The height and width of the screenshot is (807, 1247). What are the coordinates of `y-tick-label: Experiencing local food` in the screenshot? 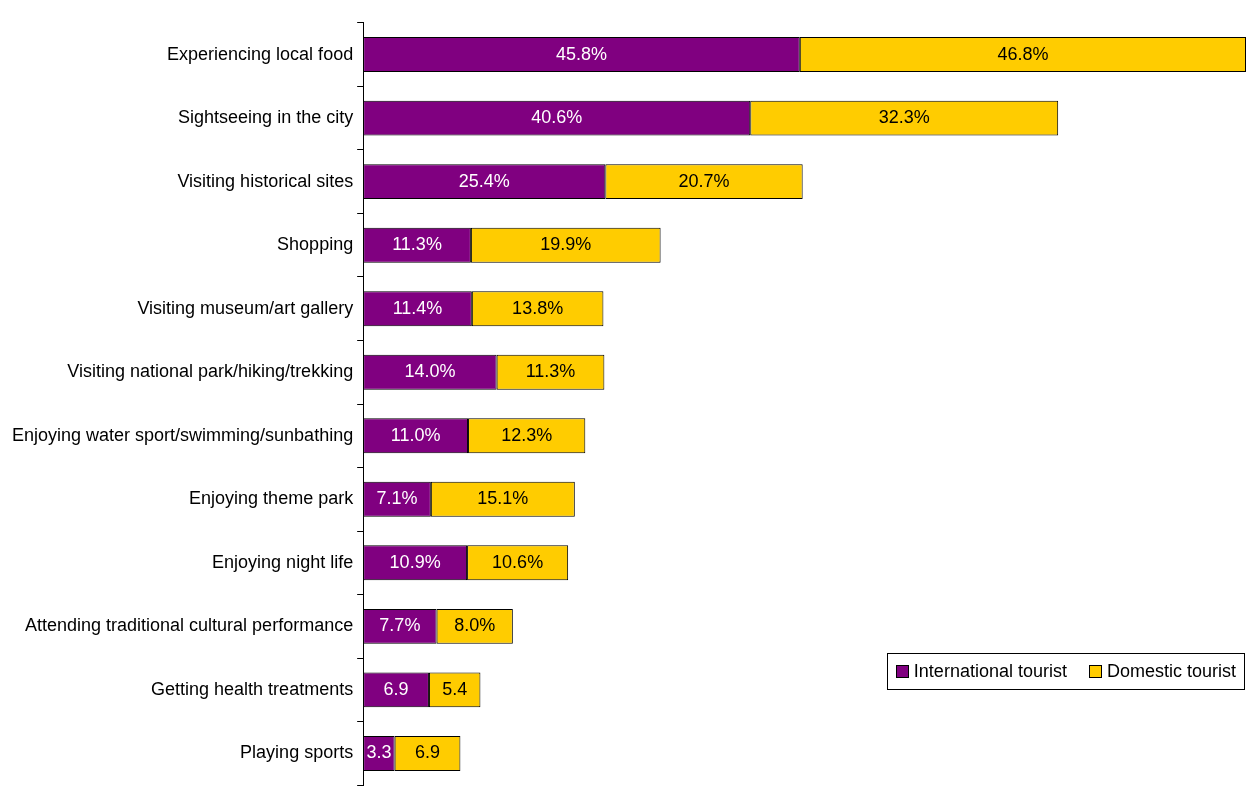 It's located at (260, 53).